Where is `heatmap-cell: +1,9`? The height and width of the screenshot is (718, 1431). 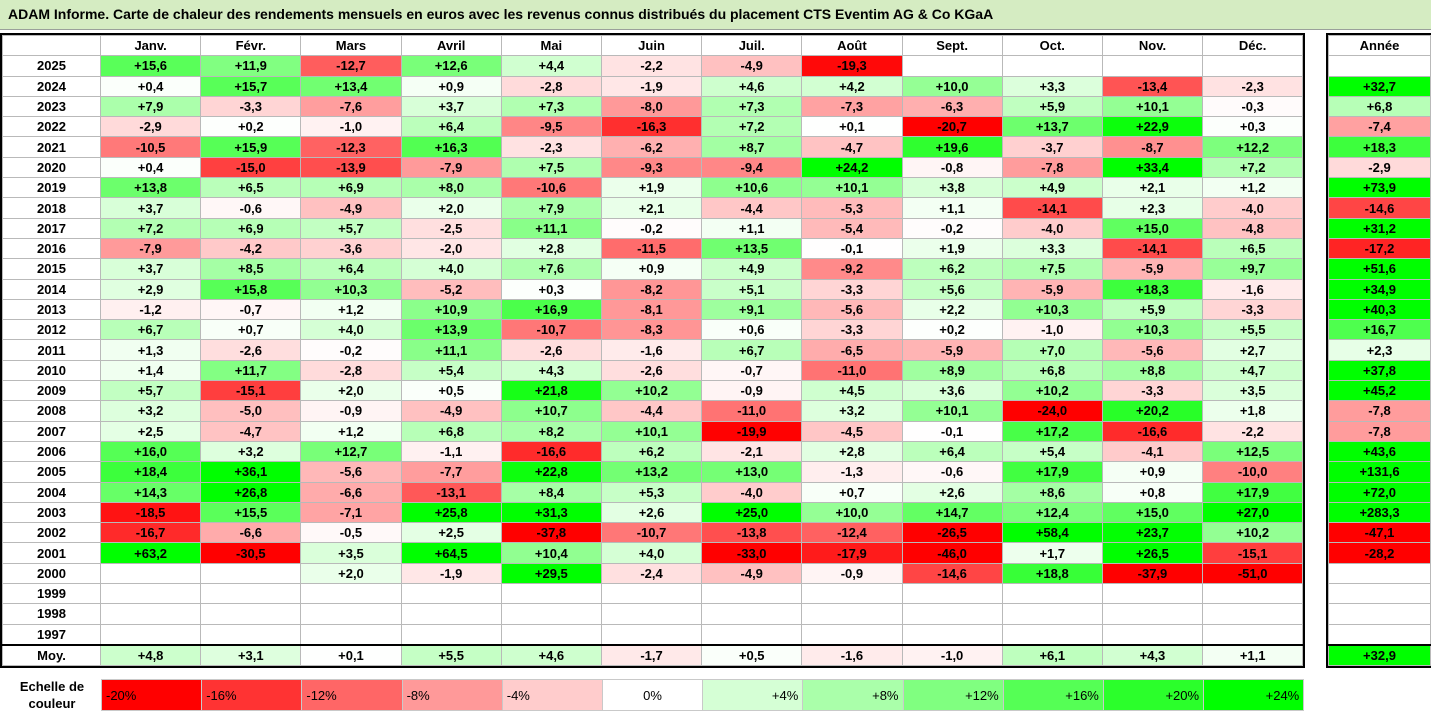 heatmap-cell: +1,9 is located at coordinates (952, 248).